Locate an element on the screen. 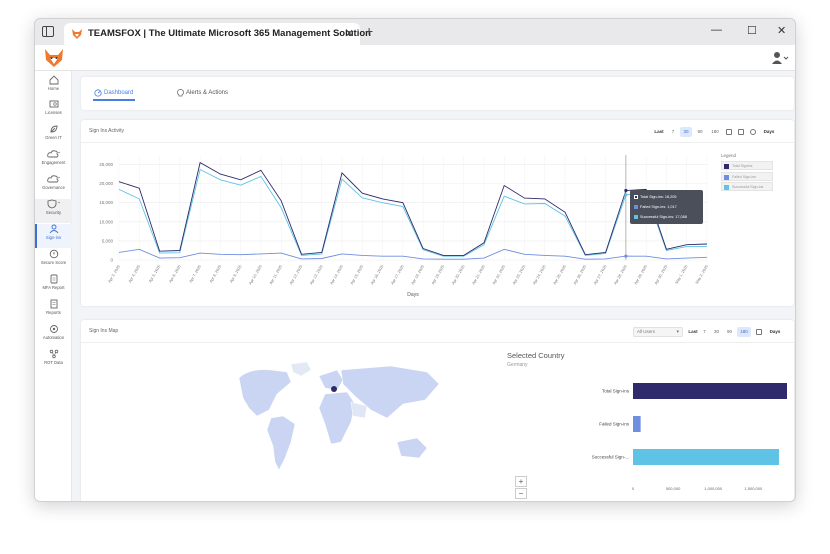 The width and height of the screenshot is (830, 554). tooltip-failed-row: Failed Sign-ins: 1,017 is located at coordinates (655, 207).